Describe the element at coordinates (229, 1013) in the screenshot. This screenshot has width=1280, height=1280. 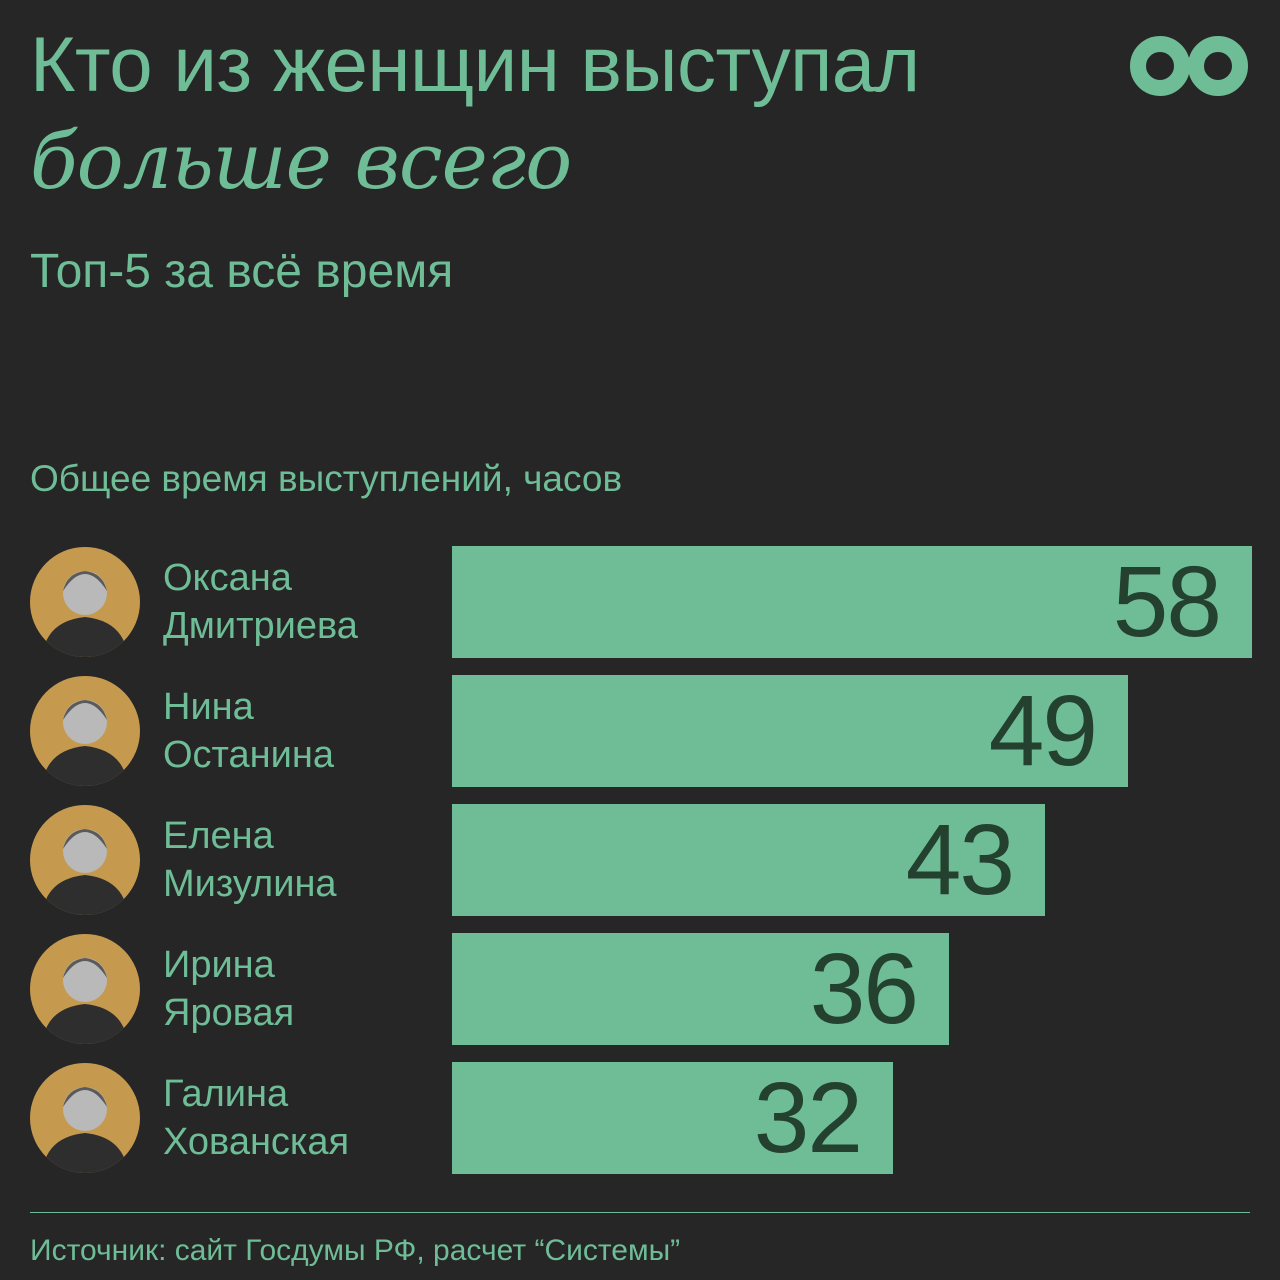
I see `last-name: Яровая` at that location.